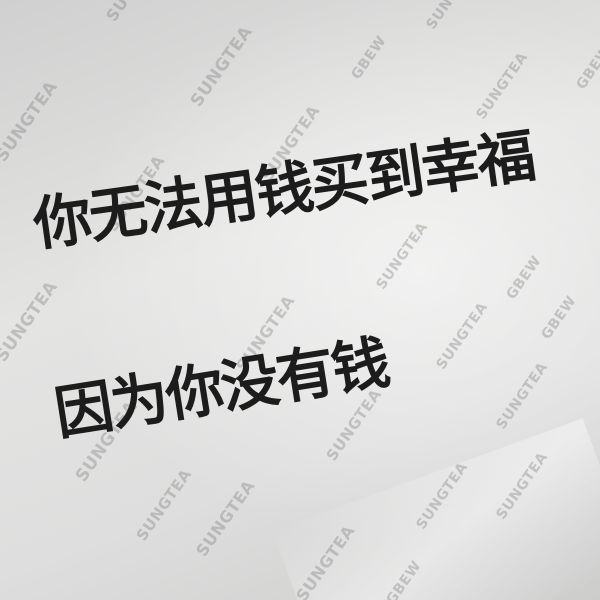 The width and height of the screenshot is (600, 600). I want to click on headline-line-2: 因为你没有钱, so click(221, 388).